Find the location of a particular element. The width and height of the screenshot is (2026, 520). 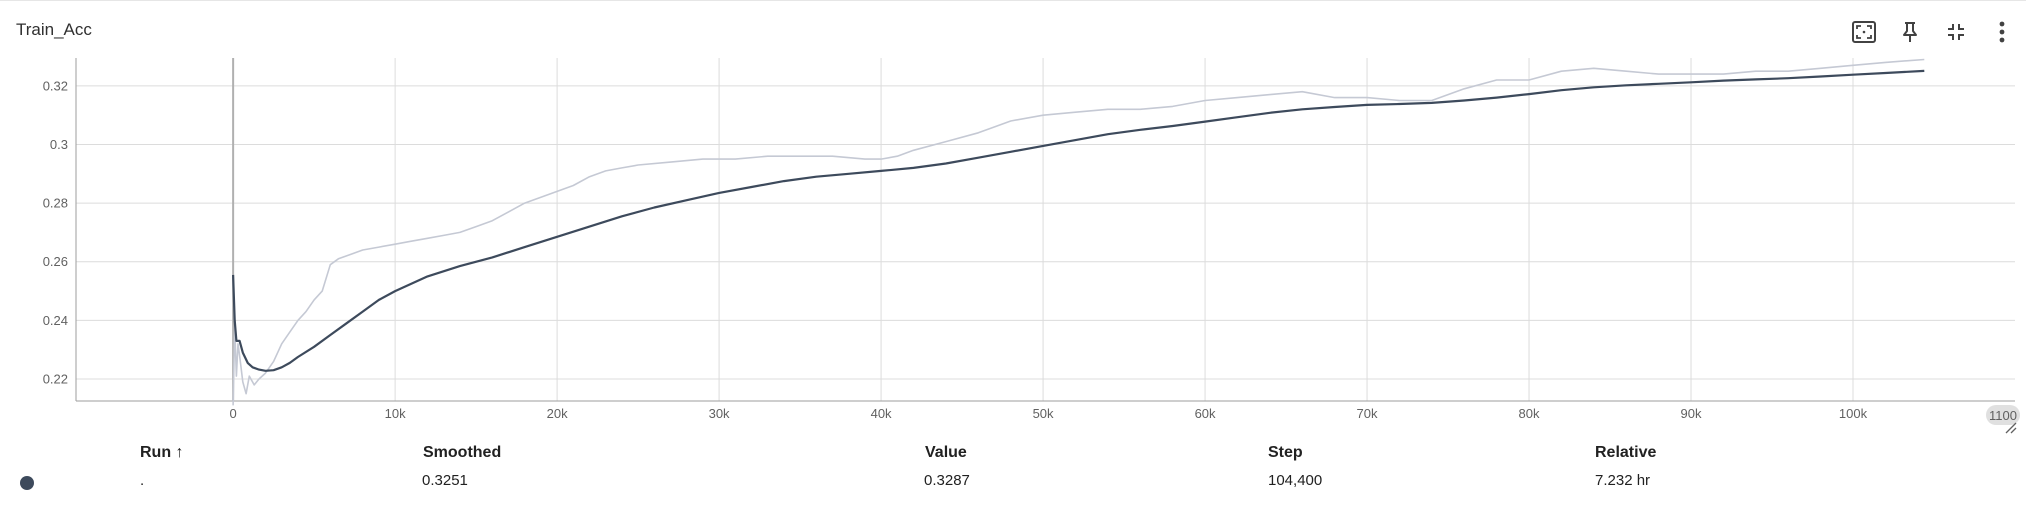

y-tick-label: 0.32 is located at coordinates (55, 85).